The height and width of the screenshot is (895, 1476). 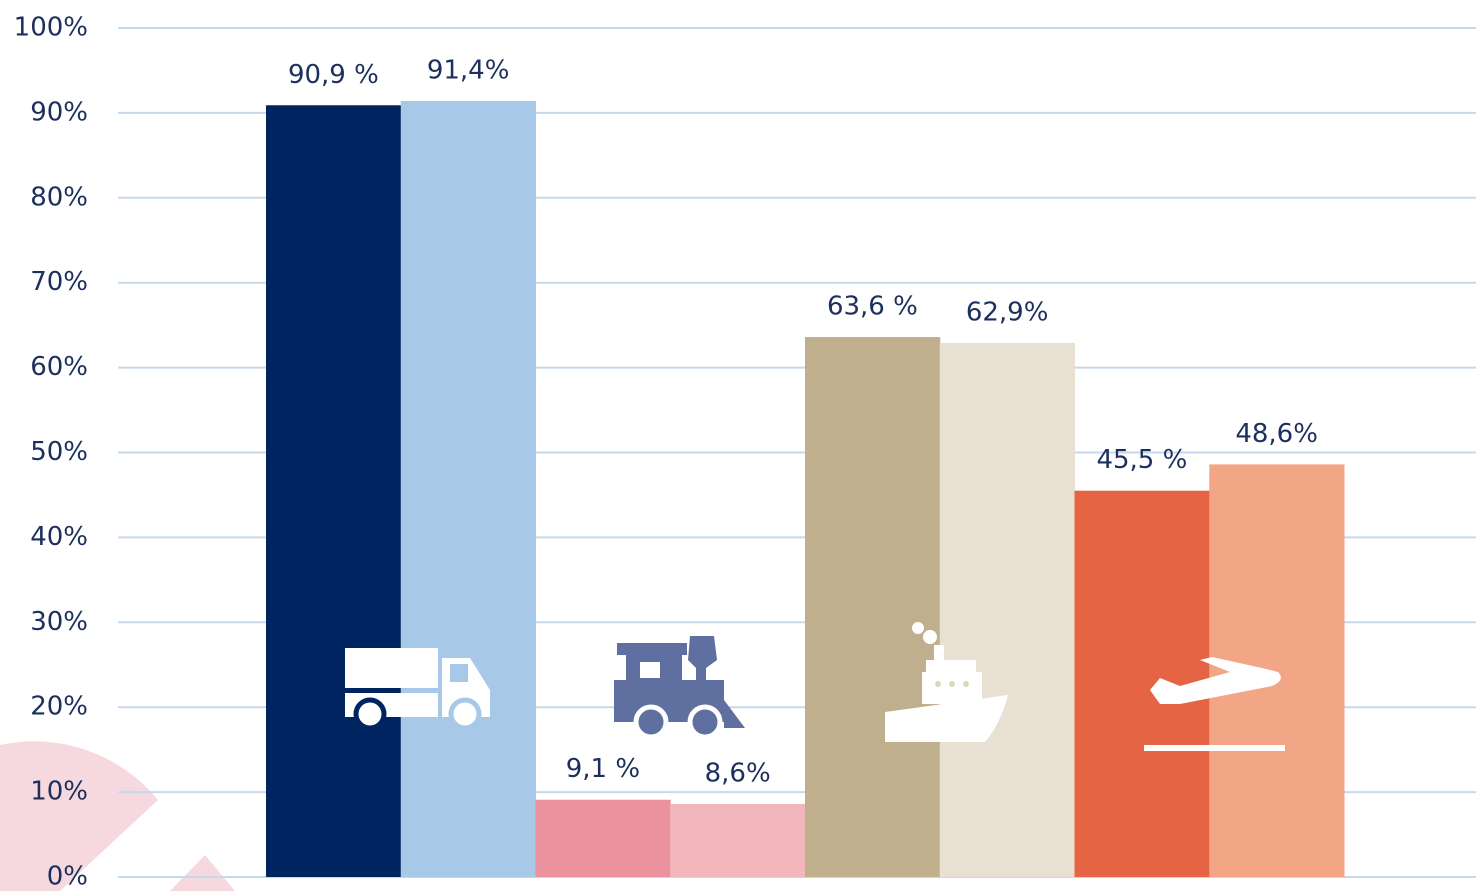 What do you see at coordinates (59, 792) in the screenshot?
I see `y-tick-label: 10%` at bounding box center [59, 792].